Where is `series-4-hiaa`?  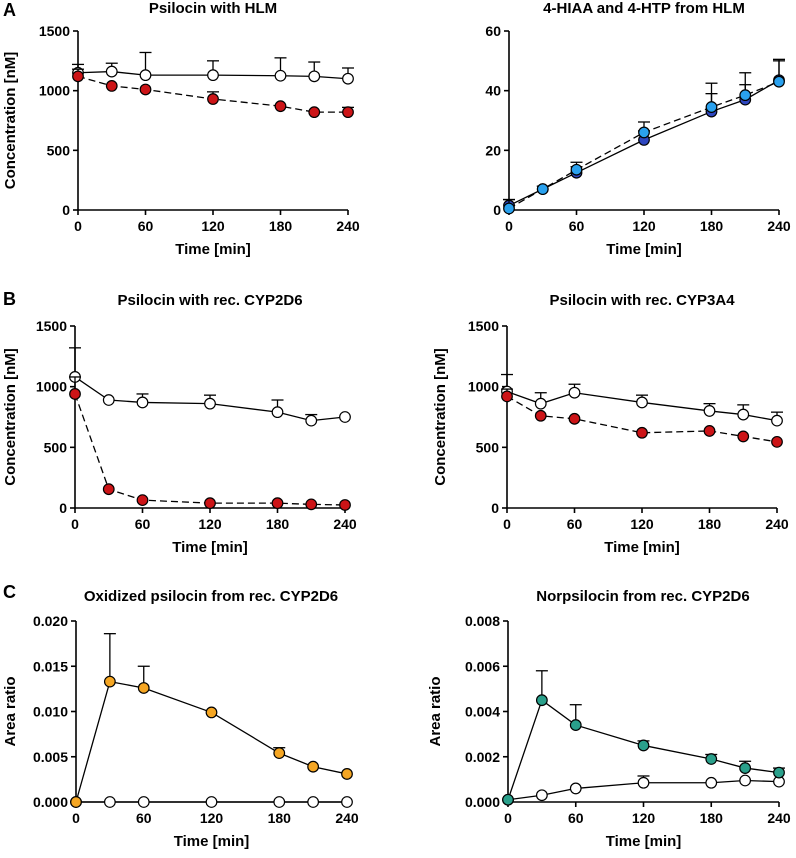 series-4-hiaa is located at coordinates (644, 137).